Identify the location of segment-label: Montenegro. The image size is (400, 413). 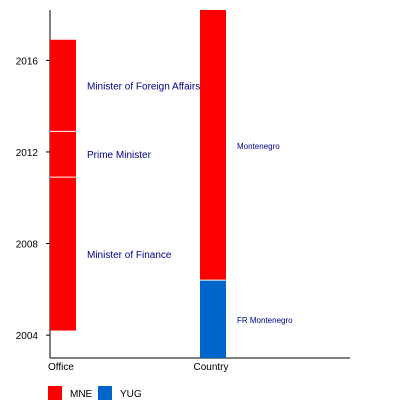
(258, 146).